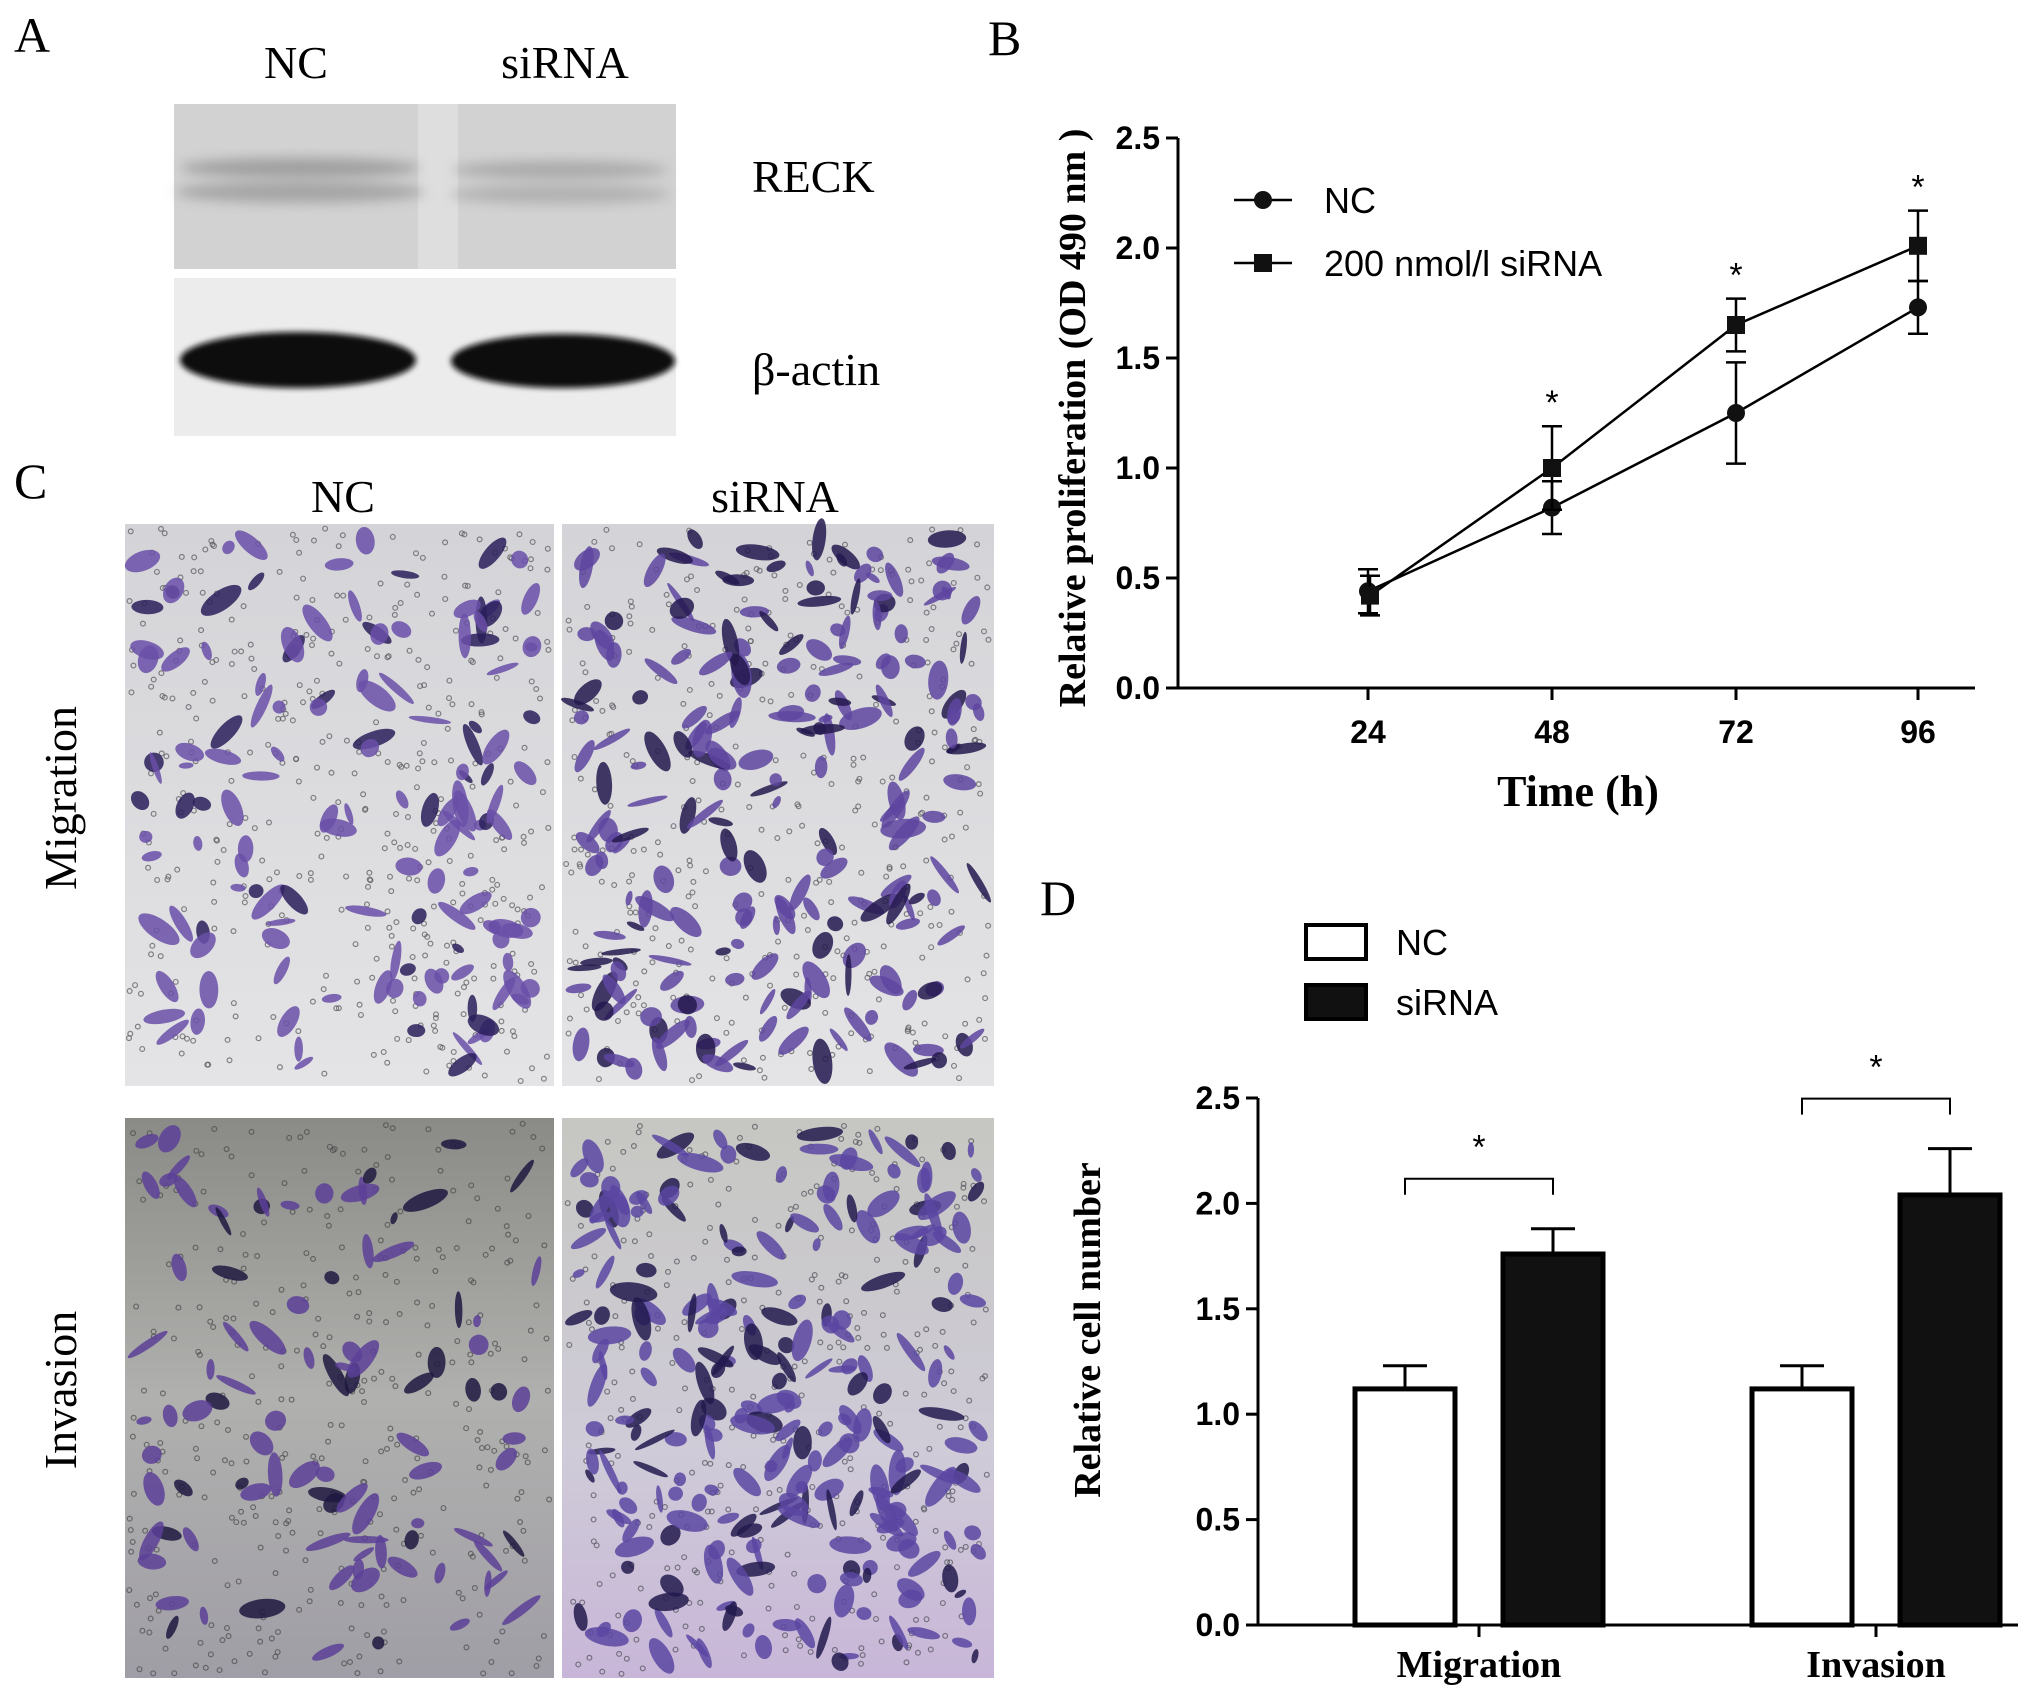  Describe the element at coordinates (1336, 1002) in the screenshot. I see `legend-swatch` at that location.